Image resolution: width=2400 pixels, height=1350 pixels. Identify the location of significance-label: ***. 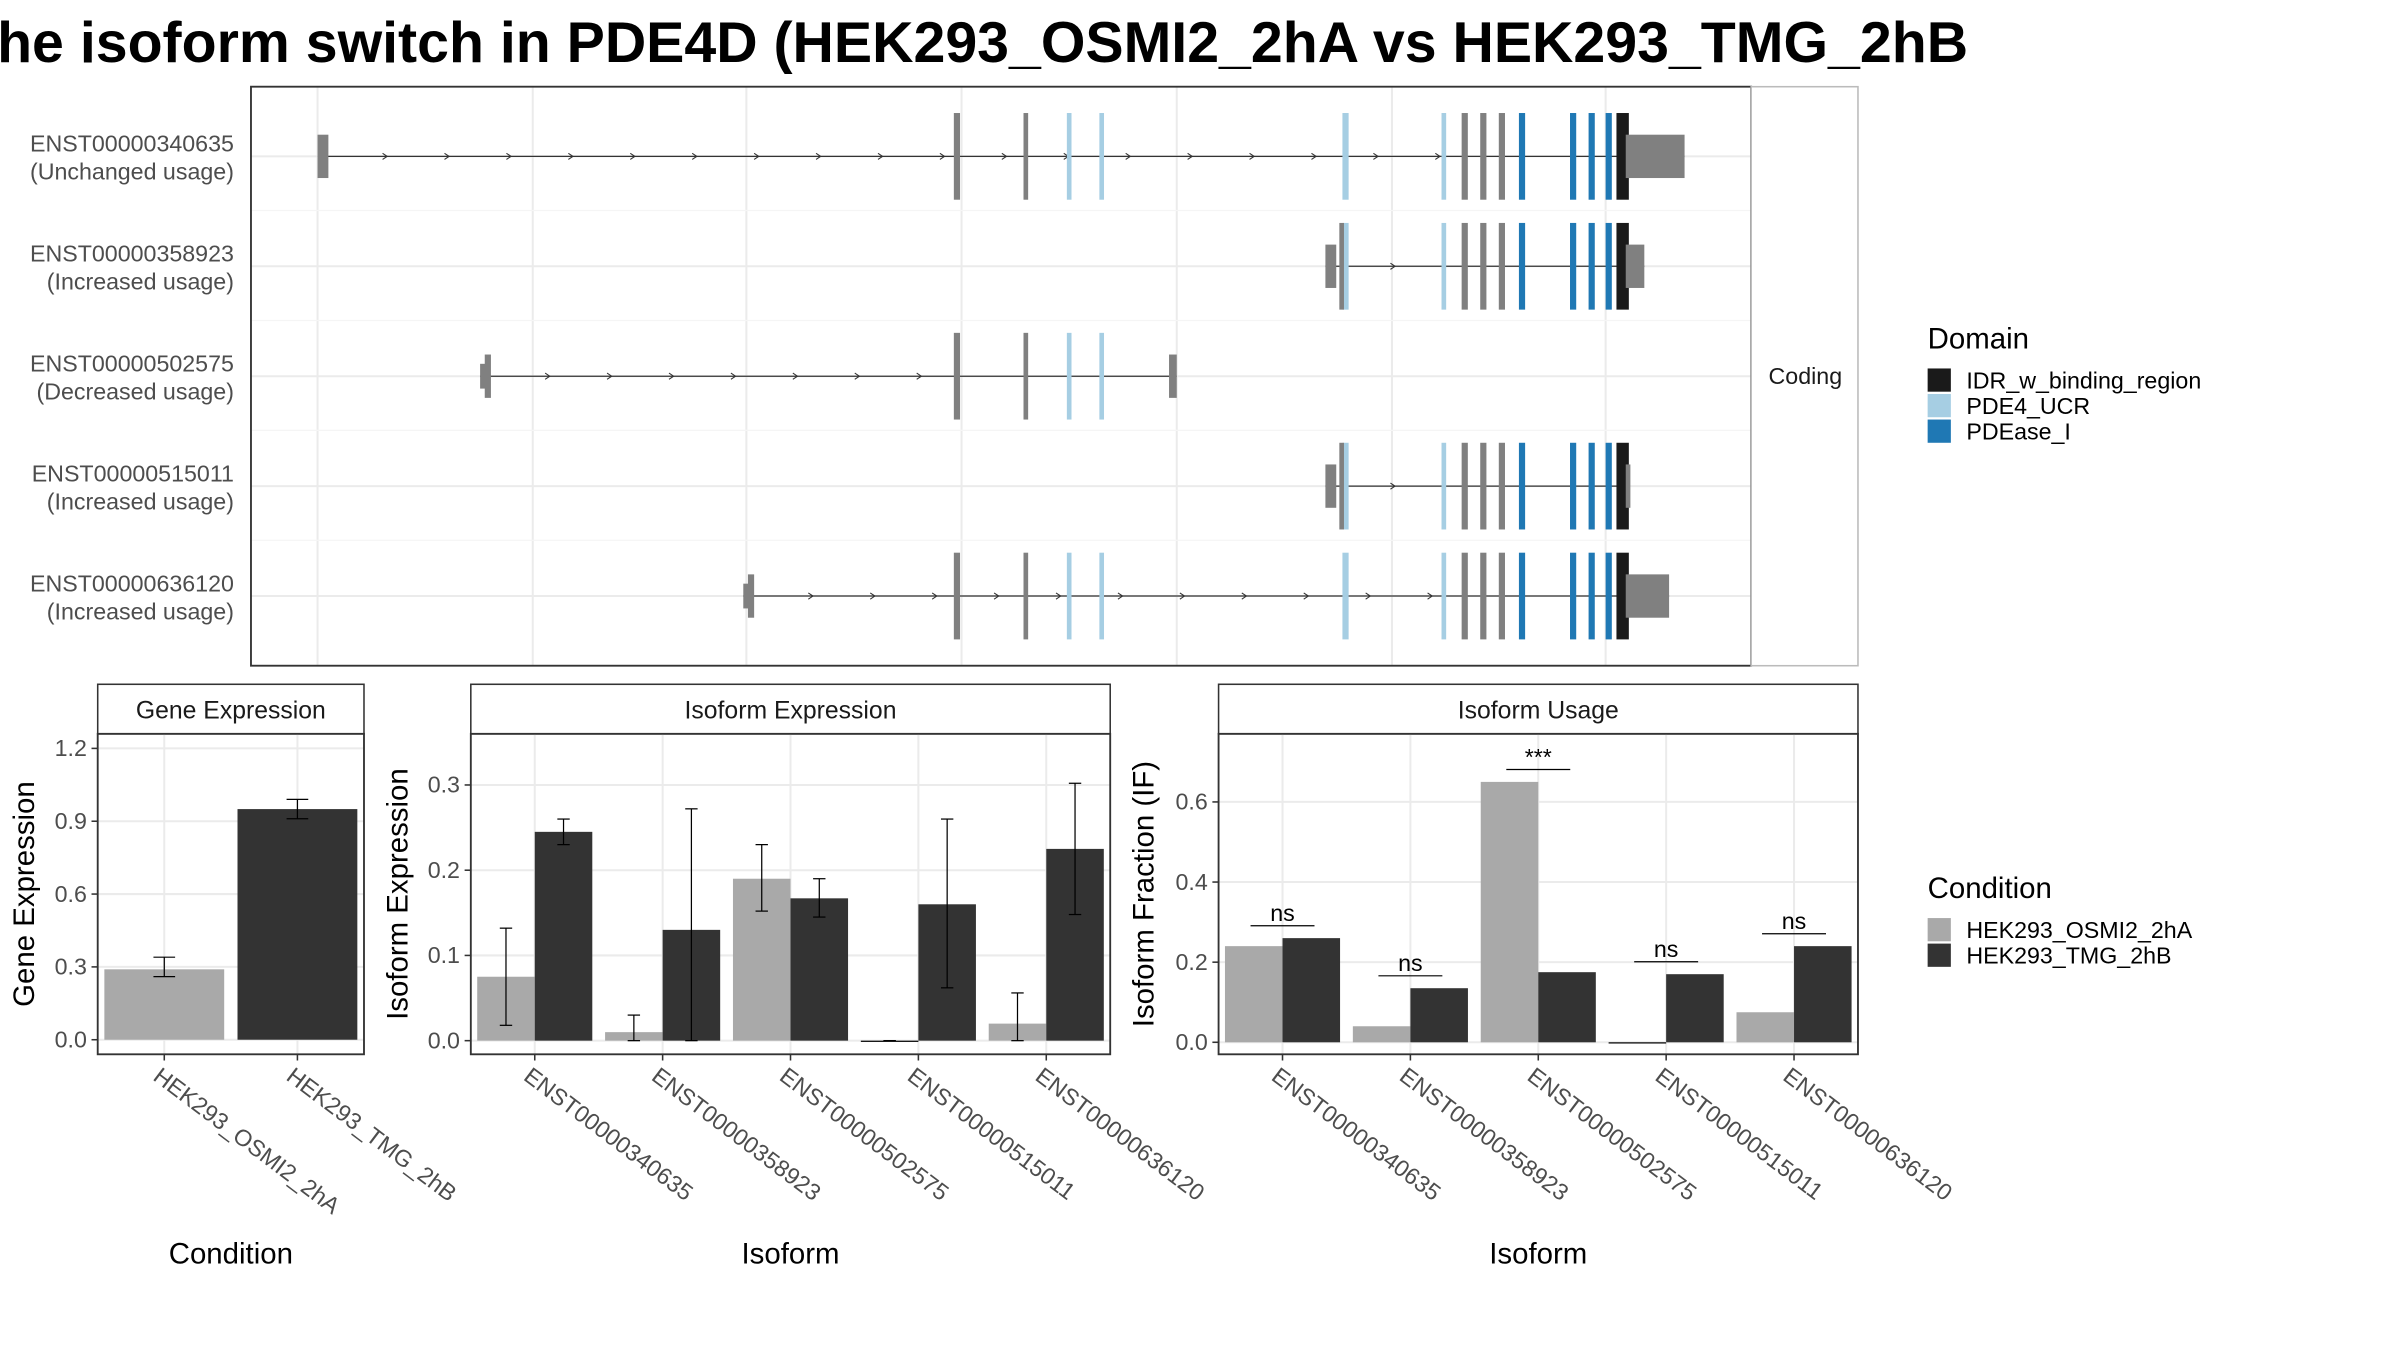
(1538, 757).